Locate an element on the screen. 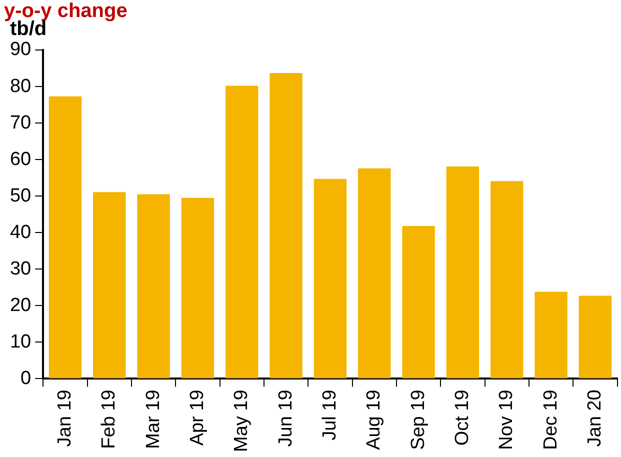 The image size is (621, 457). y-tick-label: 90 is located at coordinates (21, 49).